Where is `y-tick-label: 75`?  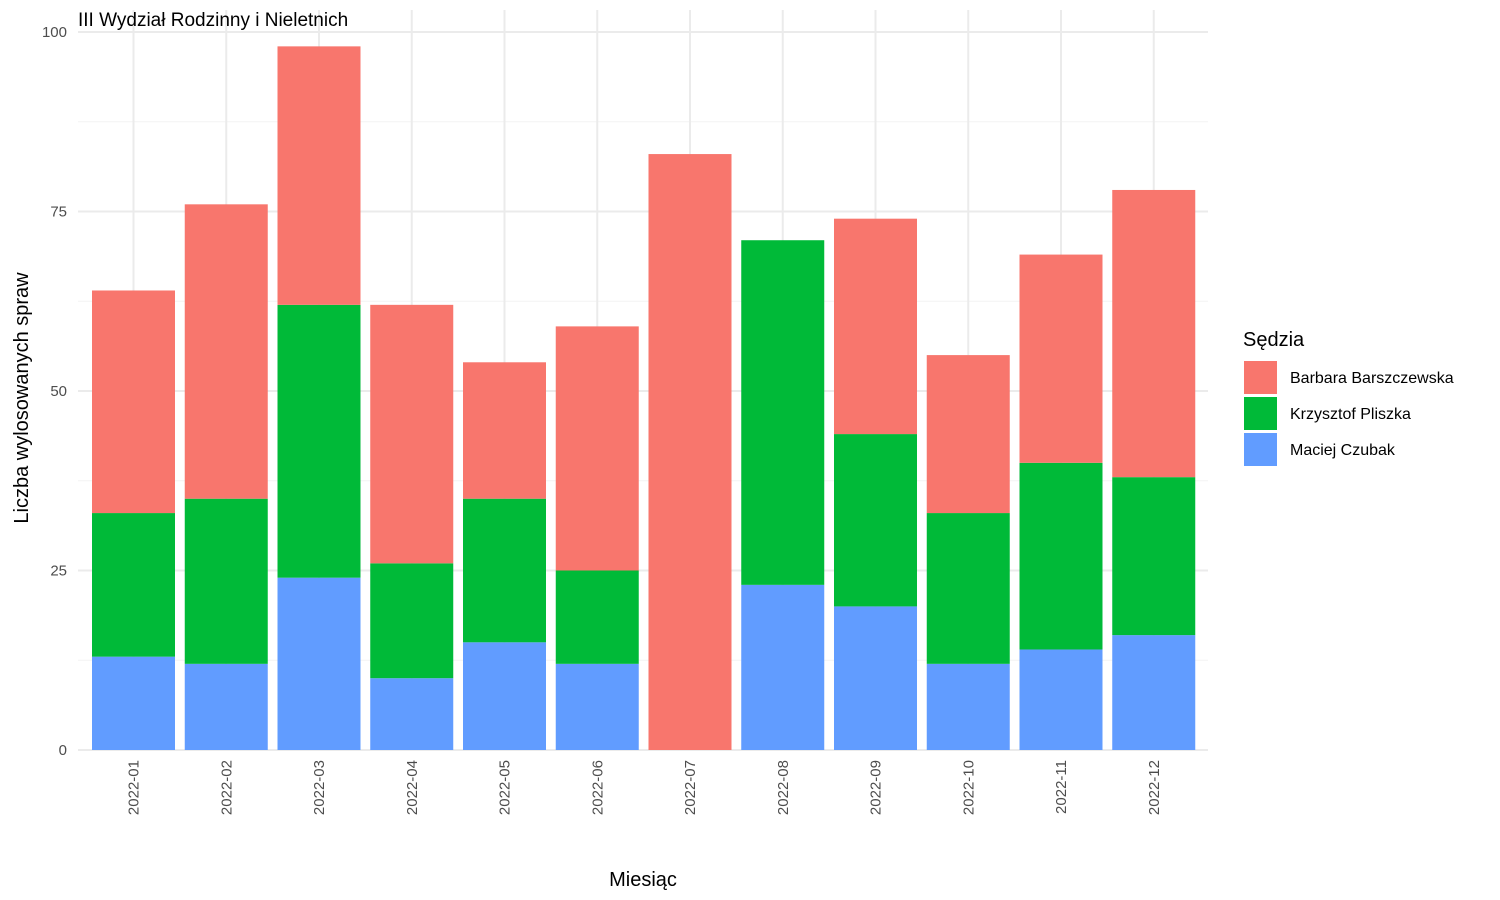 y-tick-label: 75 is located at coordinates (58, 212).